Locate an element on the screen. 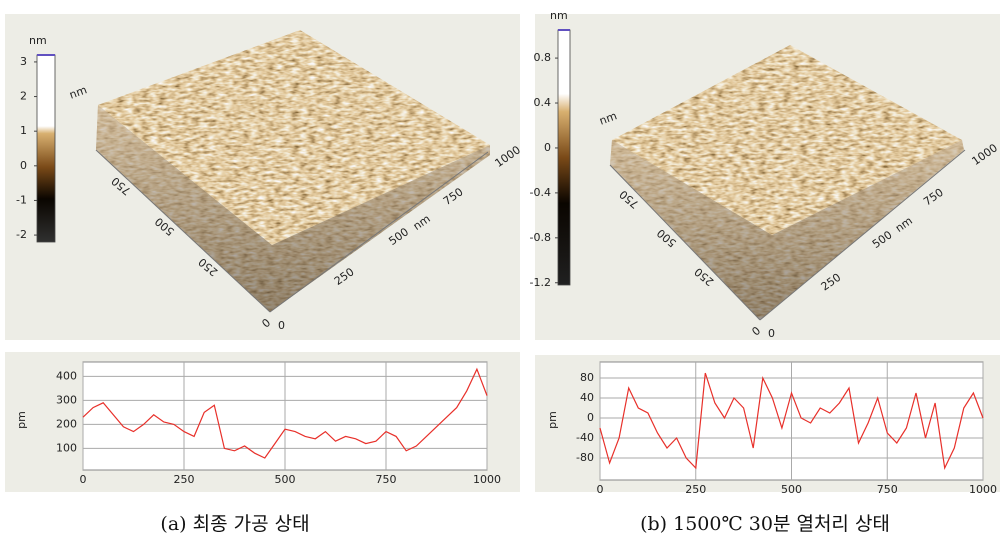  y-tick-label: 200 is located at coordinates (66, 423).